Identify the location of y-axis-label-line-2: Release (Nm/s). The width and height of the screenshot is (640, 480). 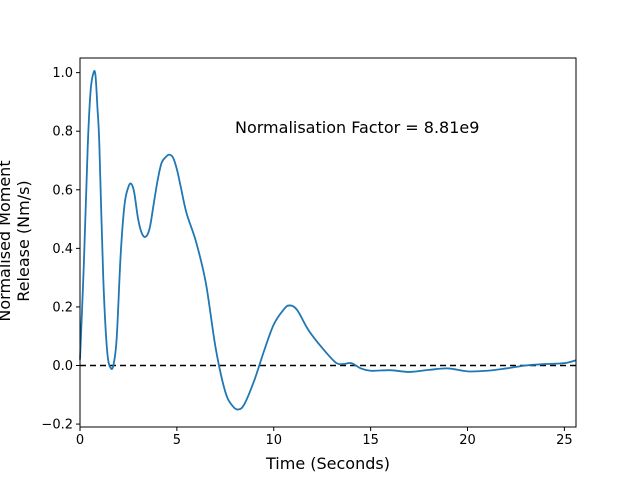
(23, 240).